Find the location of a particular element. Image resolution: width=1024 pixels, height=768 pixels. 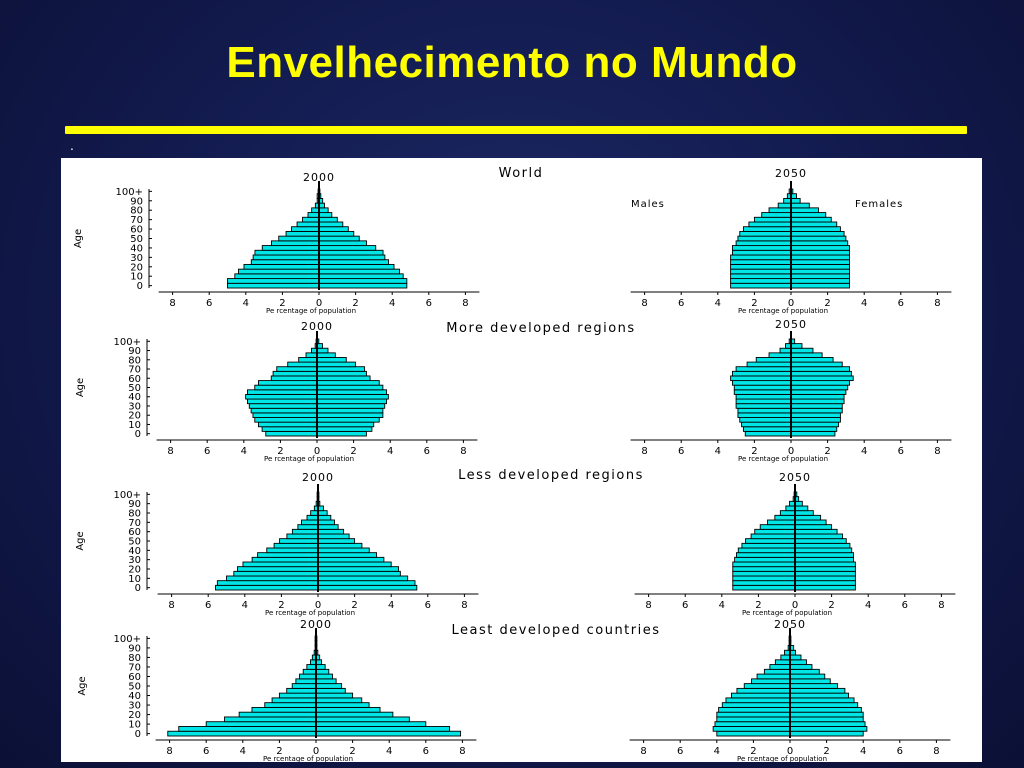

age-tick-label: 80 is located at coordinates (134, 658).